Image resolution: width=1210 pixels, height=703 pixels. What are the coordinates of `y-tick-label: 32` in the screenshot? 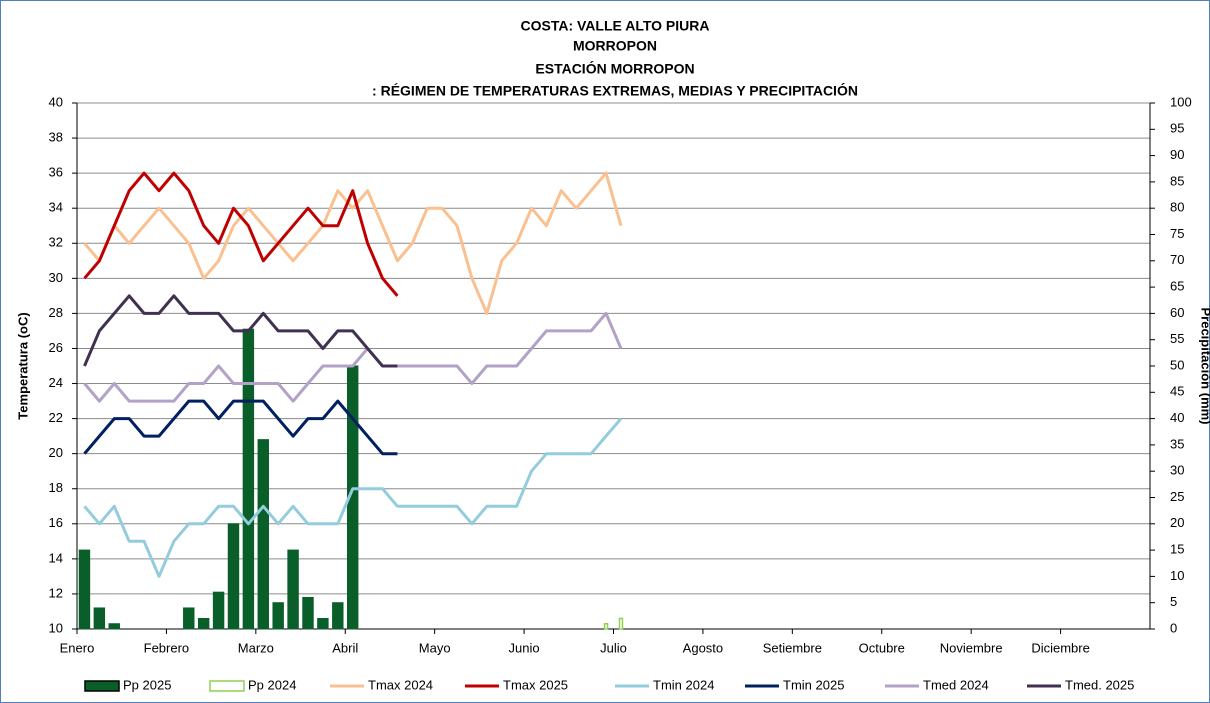 It's located at (56, 242).